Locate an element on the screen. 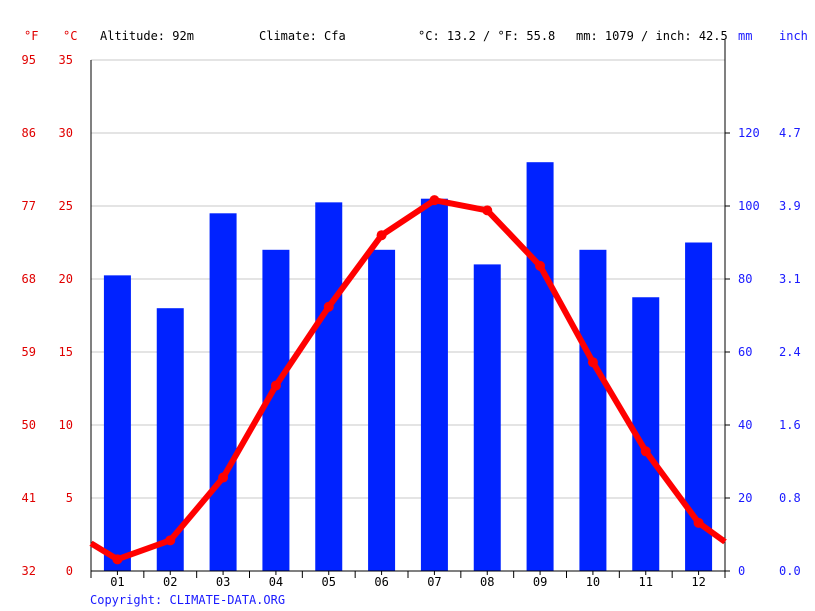 The height and width of the screenshot is (611, 815). unit-fahrenheit-label: °F is located at coordinates (31, 36).